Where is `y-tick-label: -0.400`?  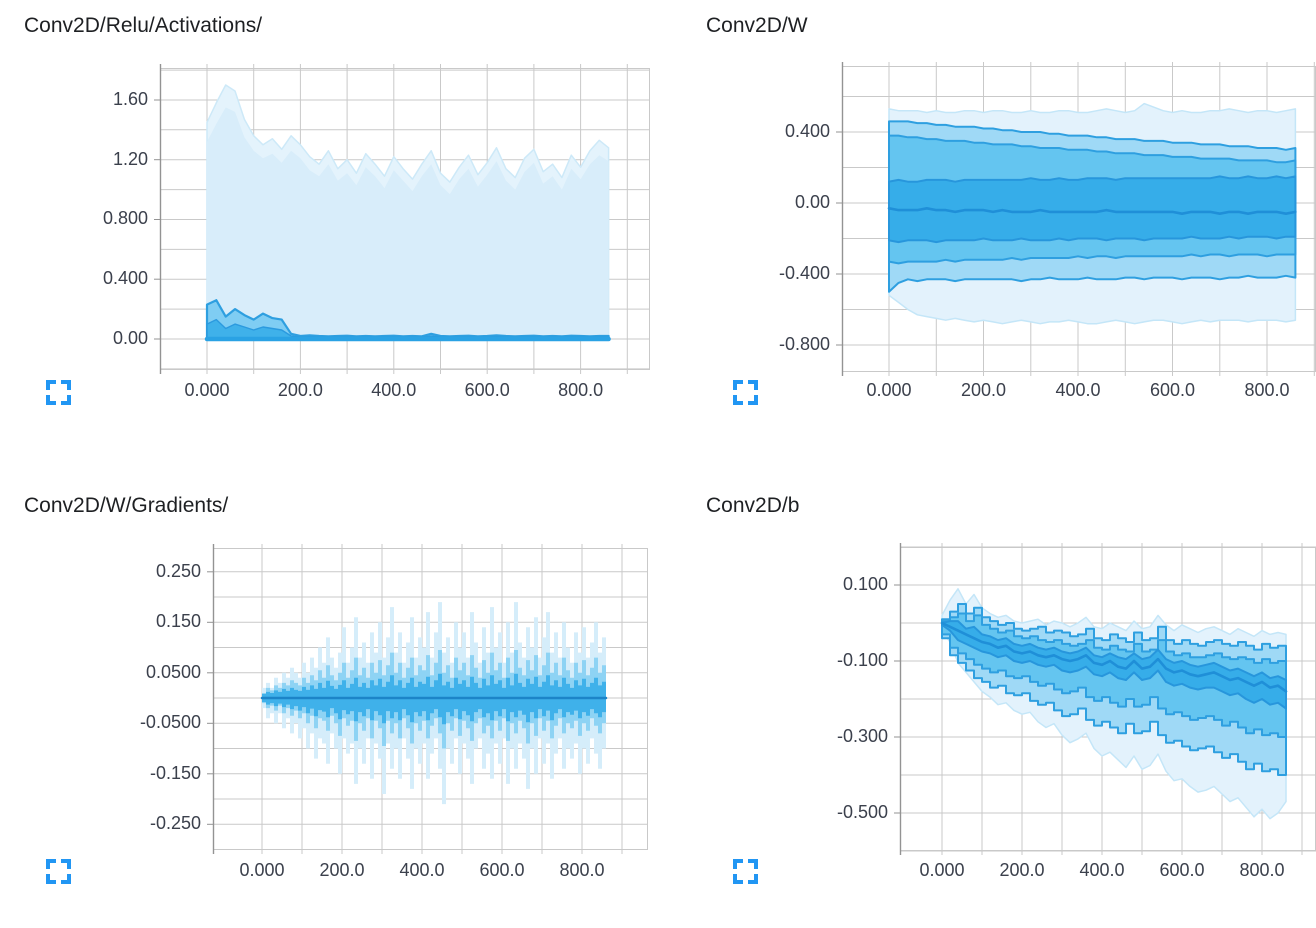
y-tick-label: -0.400 is located at coordinates (804, 273).